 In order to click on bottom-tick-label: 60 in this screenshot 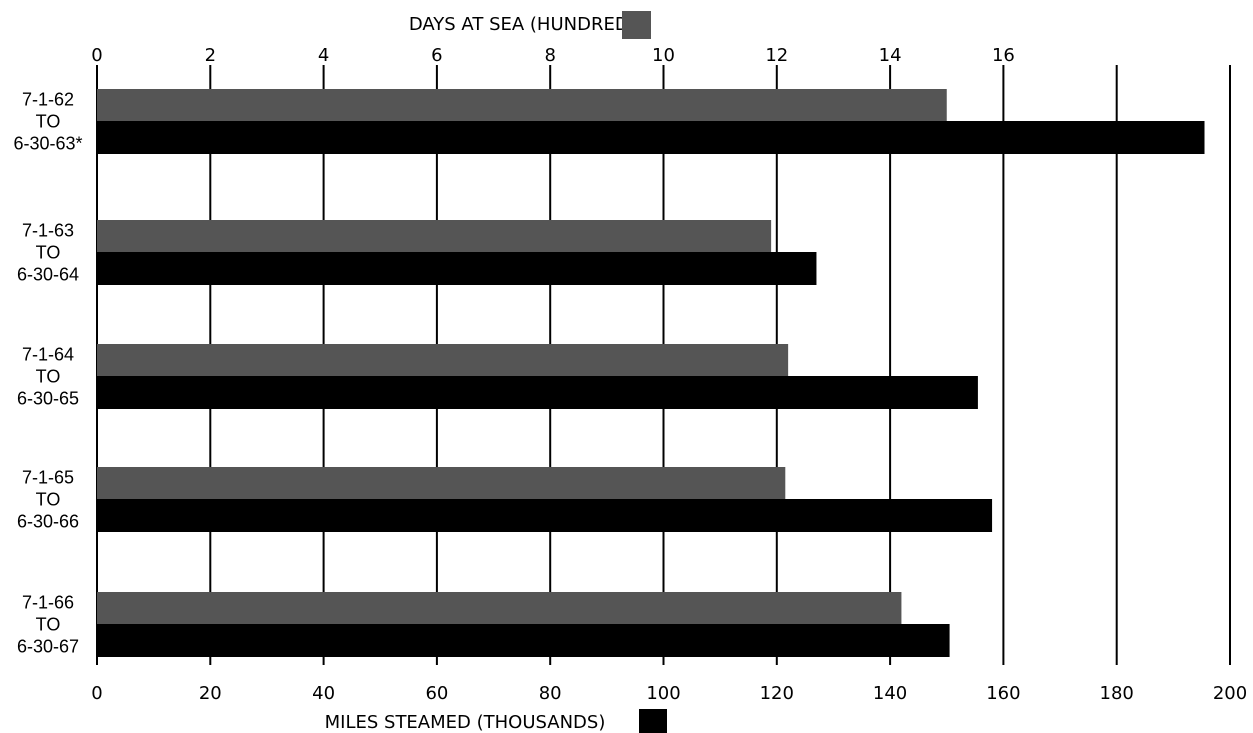, I will do `click(436, 693)`.